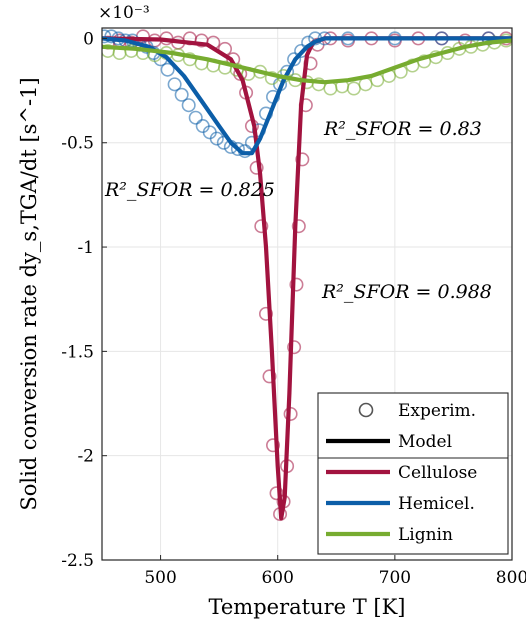  What do you see at coordinates (189, 190) in the screenshot?
I see `hemicellulose-r2-annotation: R²_SFOR = 0.825` at bounding box center [189, 190].